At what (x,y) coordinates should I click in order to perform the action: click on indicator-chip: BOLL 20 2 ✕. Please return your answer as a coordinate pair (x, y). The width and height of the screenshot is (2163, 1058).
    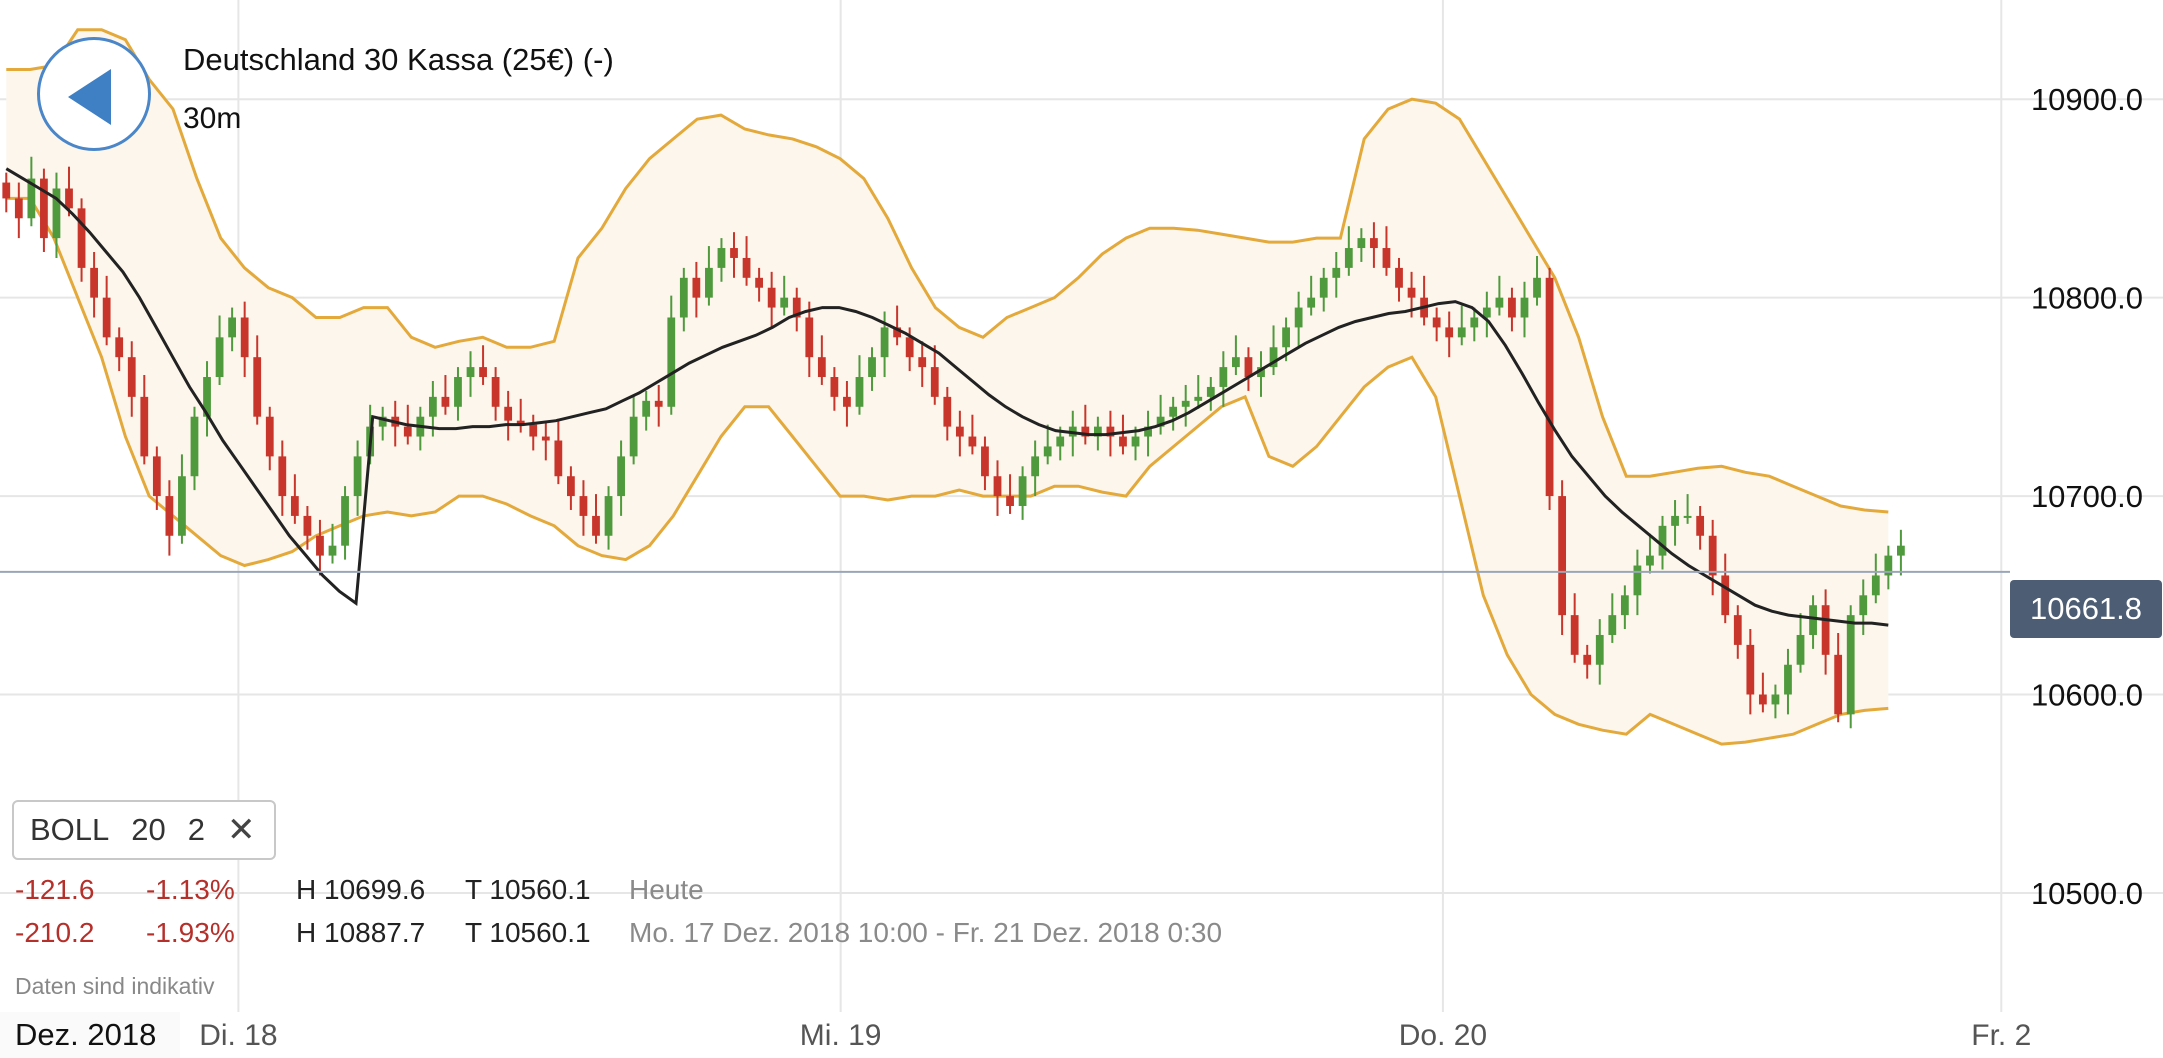
    Looking at the image, I should click on (144, 830).